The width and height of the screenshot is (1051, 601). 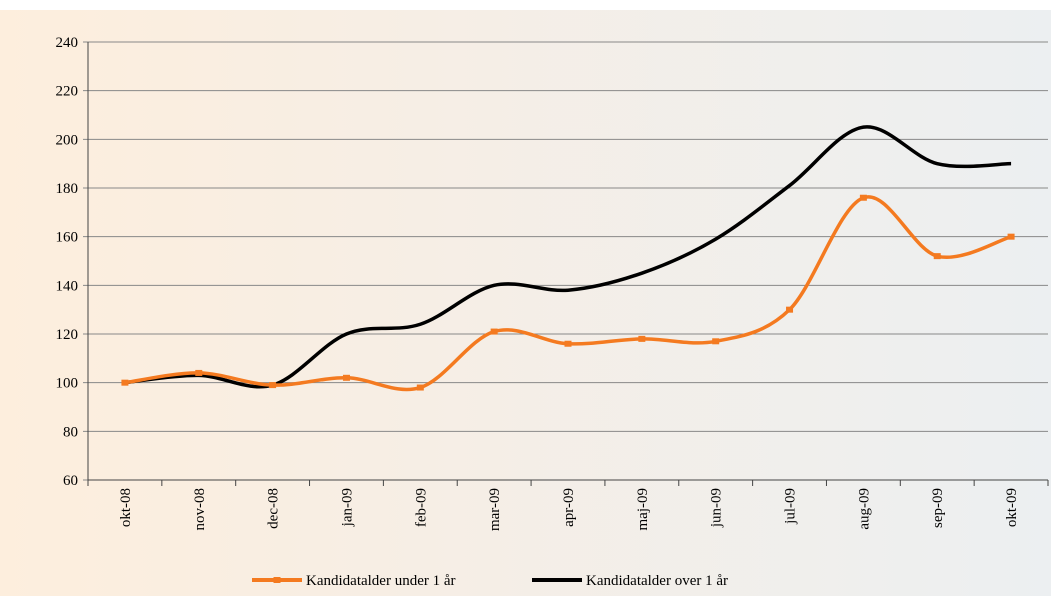 What do you see at coordinates (791, 506) in the screenshot?
I see `x-tick-label: jul-09` at bounding box center [791, 506].